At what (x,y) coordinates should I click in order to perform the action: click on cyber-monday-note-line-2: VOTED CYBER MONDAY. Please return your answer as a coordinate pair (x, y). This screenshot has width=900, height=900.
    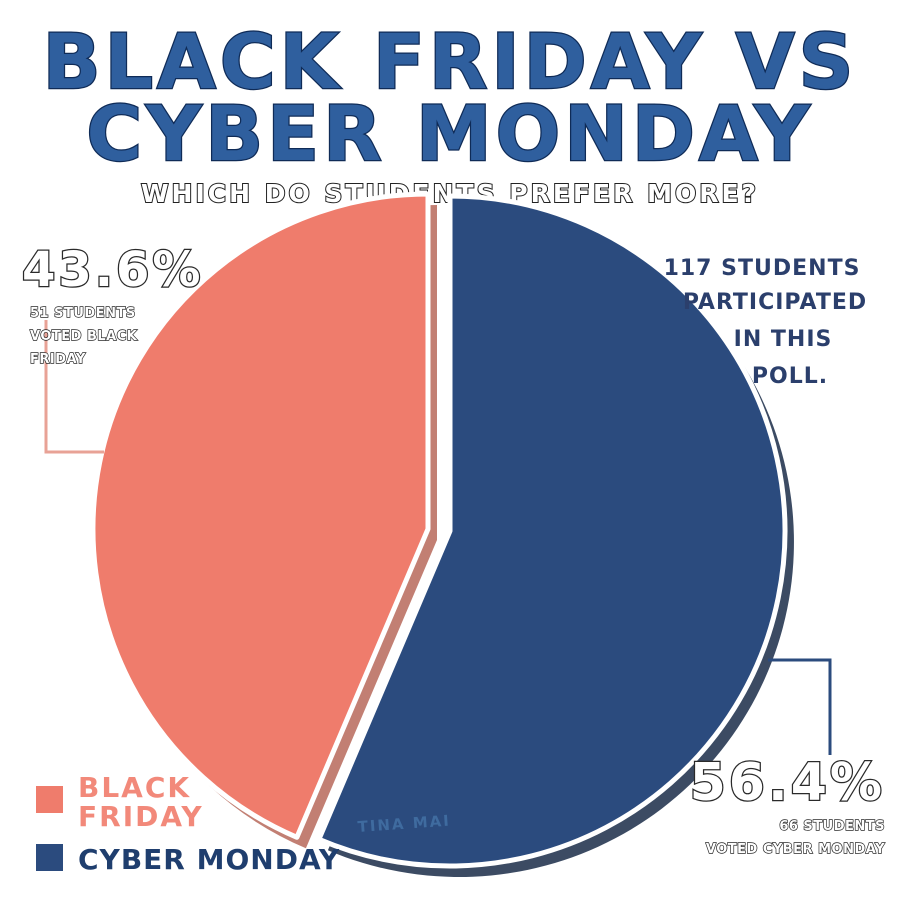
    Looking at the image, I should click on (795, 849).